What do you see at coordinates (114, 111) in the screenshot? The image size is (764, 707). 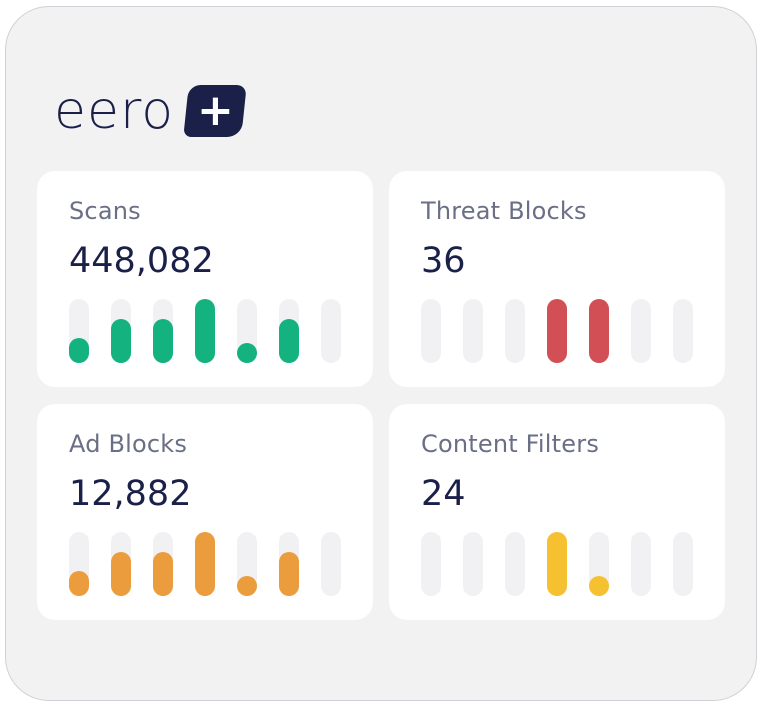 I see `logo-wordmark: eero` at bounding box center [114, 111].